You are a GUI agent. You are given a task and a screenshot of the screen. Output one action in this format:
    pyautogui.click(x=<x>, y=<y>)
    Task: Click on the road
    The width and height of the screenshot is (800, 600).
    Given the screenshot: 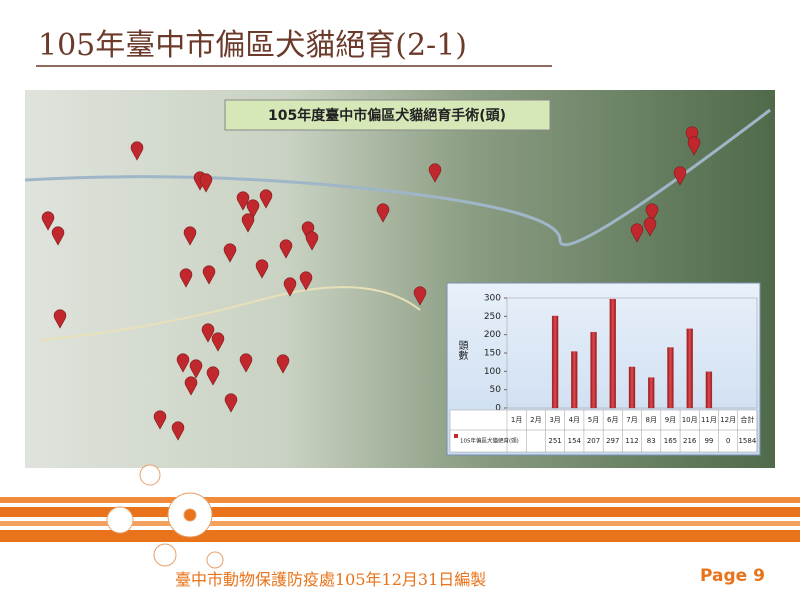 What is the action you would take?
    pyautogui.click(x=230, y=313)
    